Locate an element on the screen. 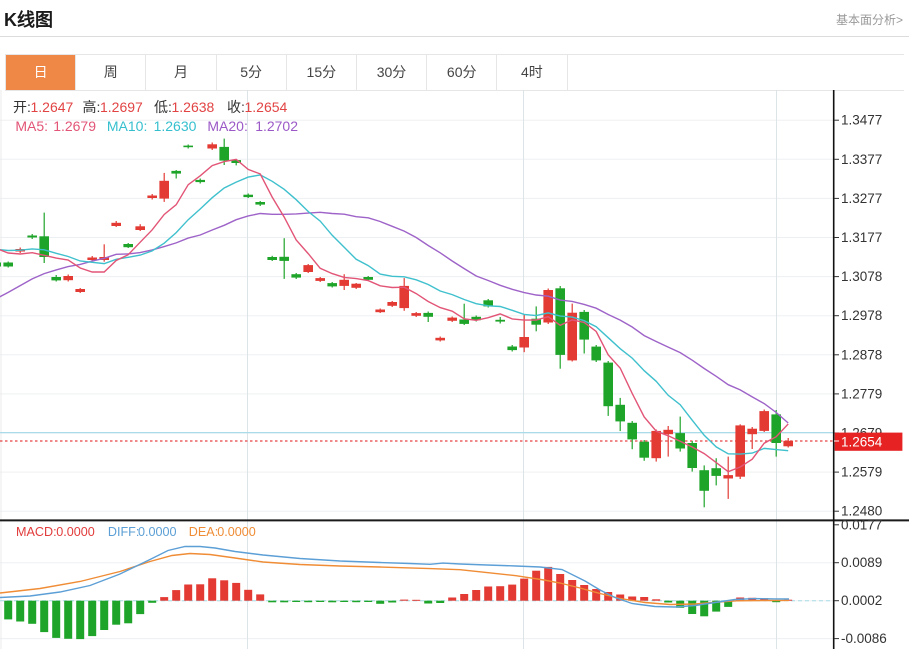 This screenshot has width=909, height=649. svg-text: 1.2779 is located at coordinates (861, 393).